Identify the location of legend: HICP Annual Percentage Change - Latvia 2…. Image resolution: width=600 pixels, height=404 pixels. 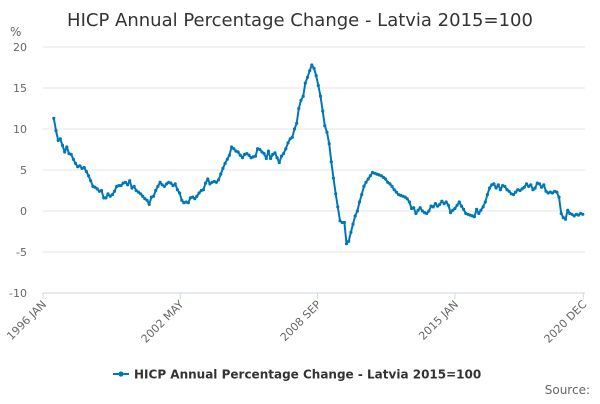
(297, 375).